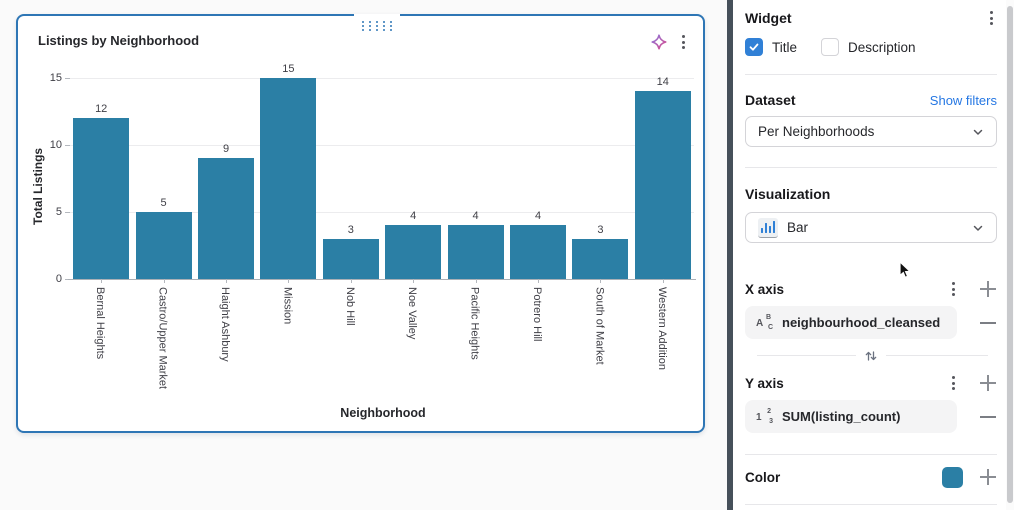 Image resolution: width=1014 pixels, height=510 pixels. I want to click on show-filters-link: Show filters, so click(963, 100).